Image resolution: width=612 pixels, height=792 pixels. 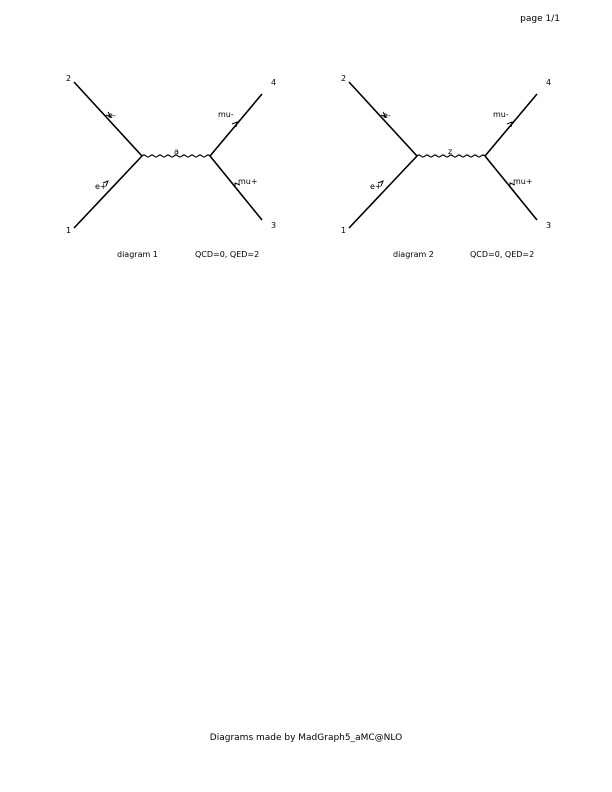 What do you see at coordinates (502, 254) in the screenshot?
I see `diagram-2-couplings: QCD=0, QED=2` at bounding box center [502, 254].